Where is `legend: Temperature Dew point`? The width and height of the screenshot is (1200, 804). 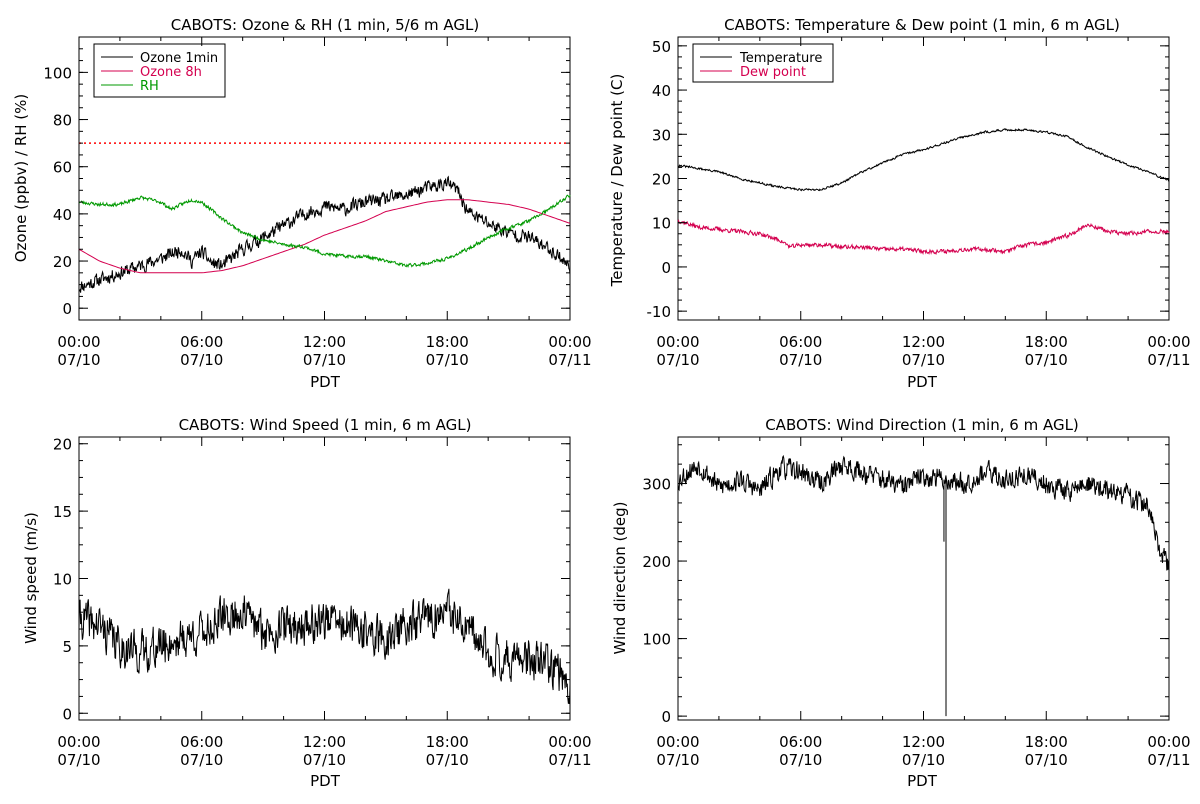 legend: Temperature Dew point is located at coordinates (763, 63).